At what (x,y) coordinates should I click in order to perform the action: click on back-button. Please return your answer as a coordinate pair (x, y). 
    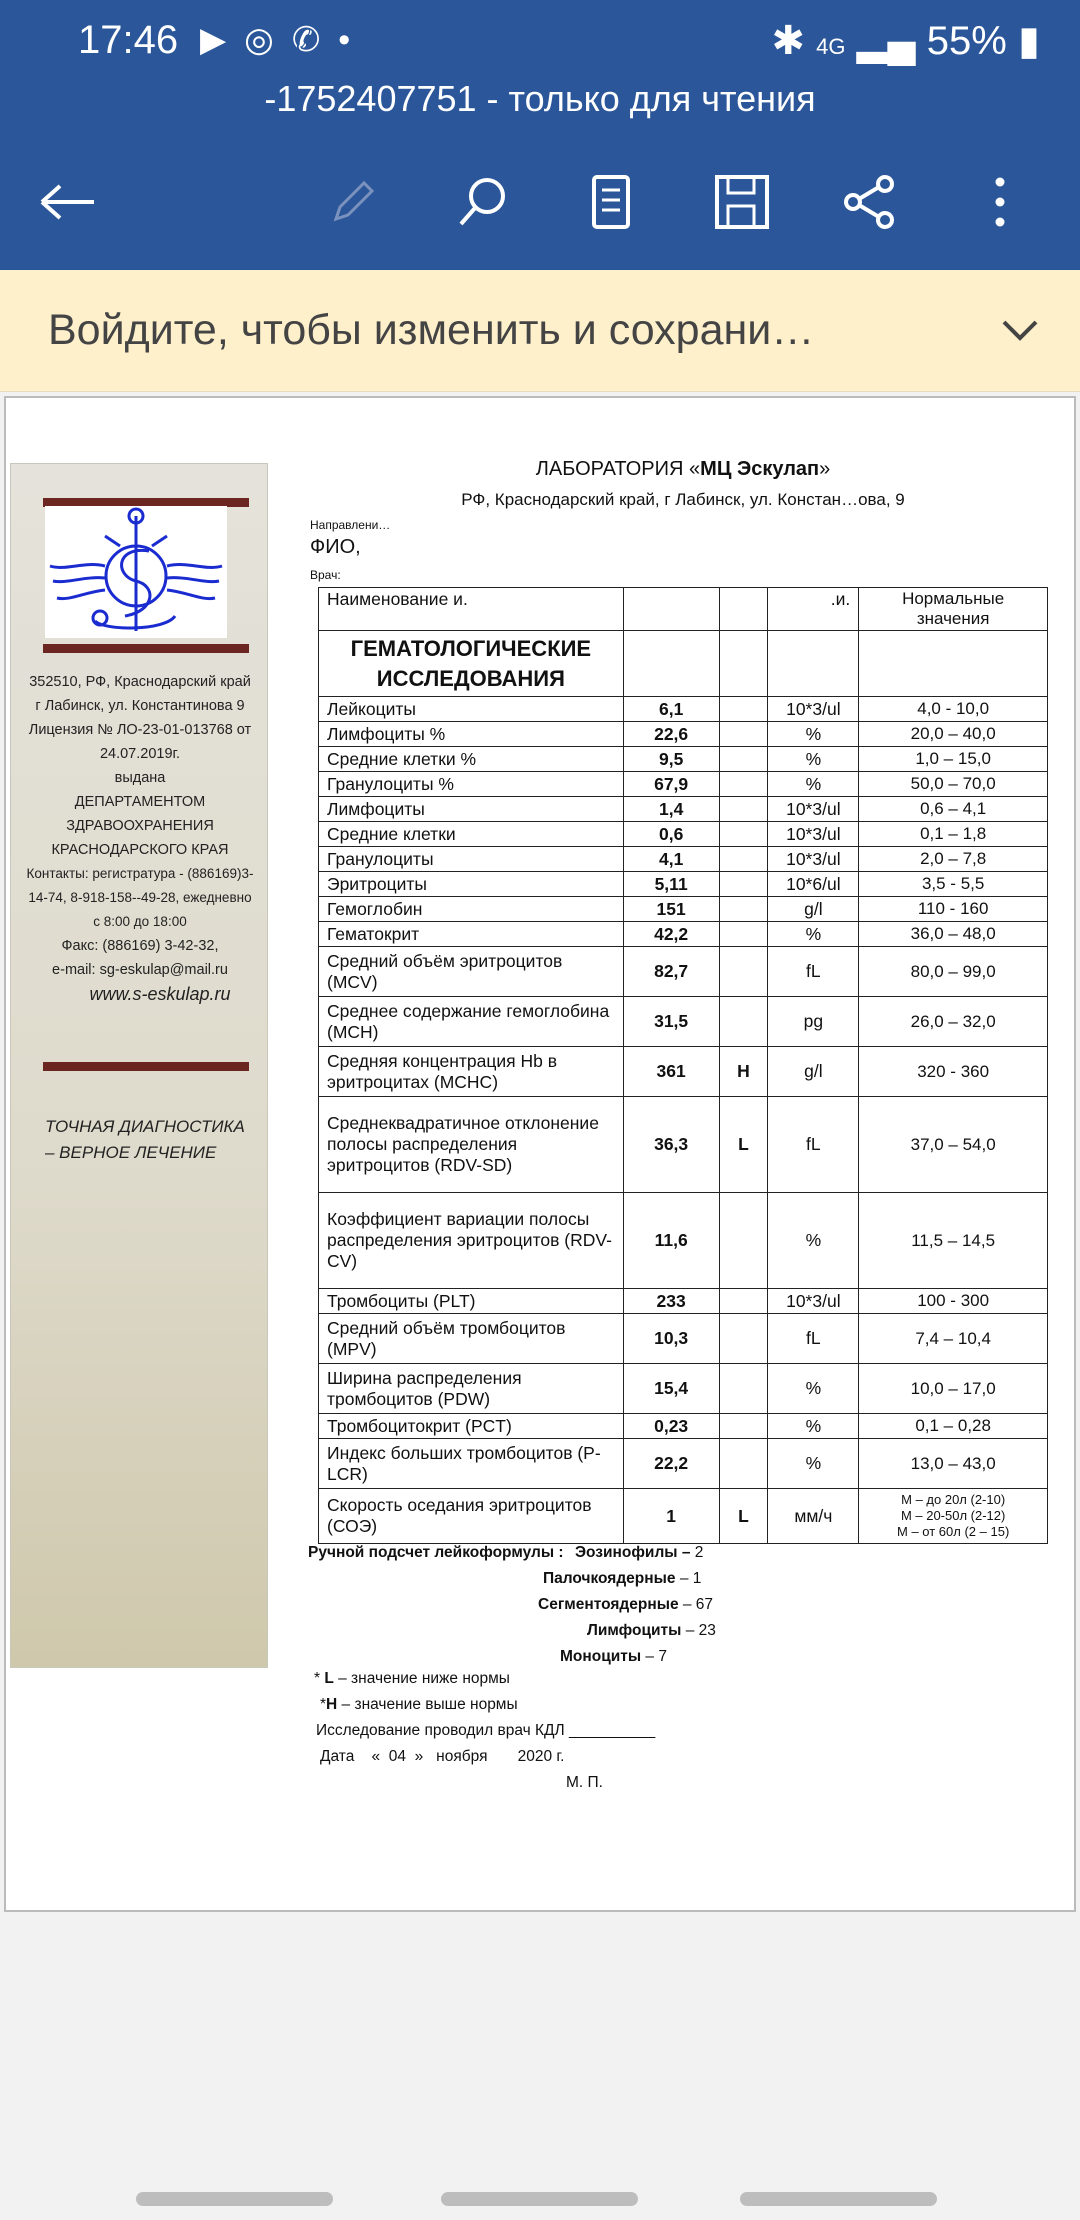
    Looking at the image, I should click on (68, 202).